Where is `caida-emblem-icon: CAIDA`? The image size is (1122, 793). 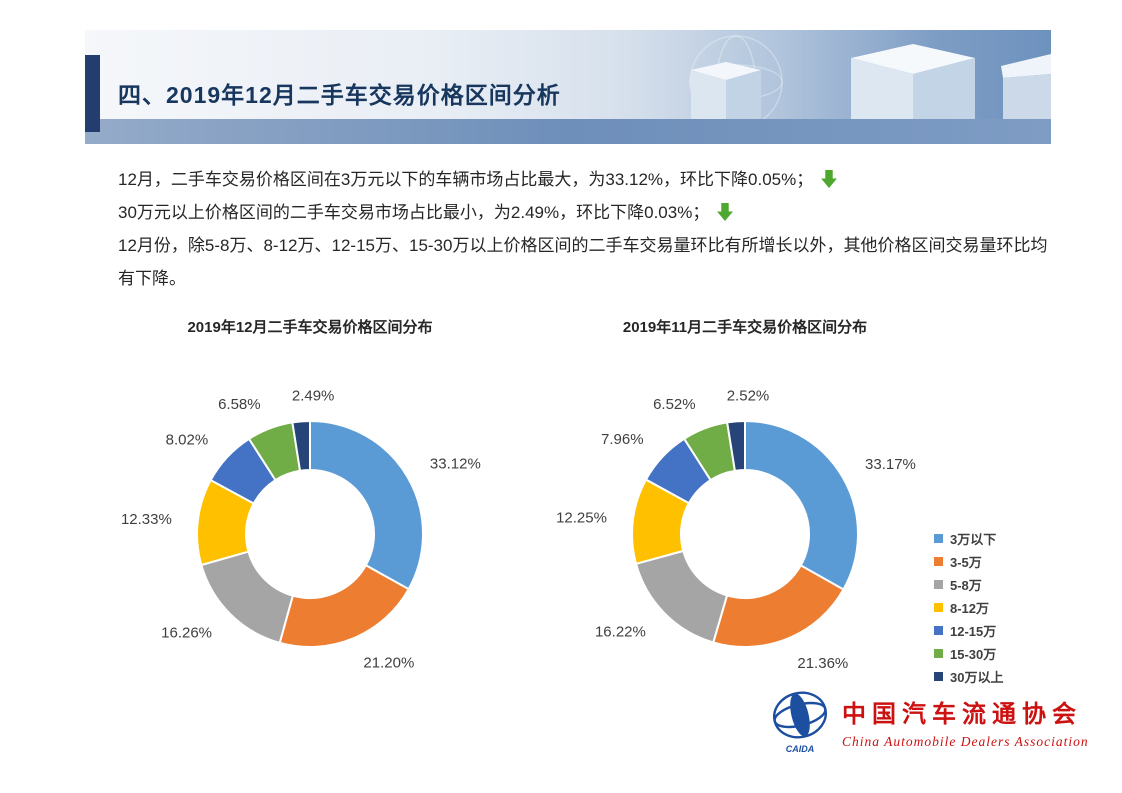
caida-emblem-icon: CAIDA is located at coordinates (800, 722).